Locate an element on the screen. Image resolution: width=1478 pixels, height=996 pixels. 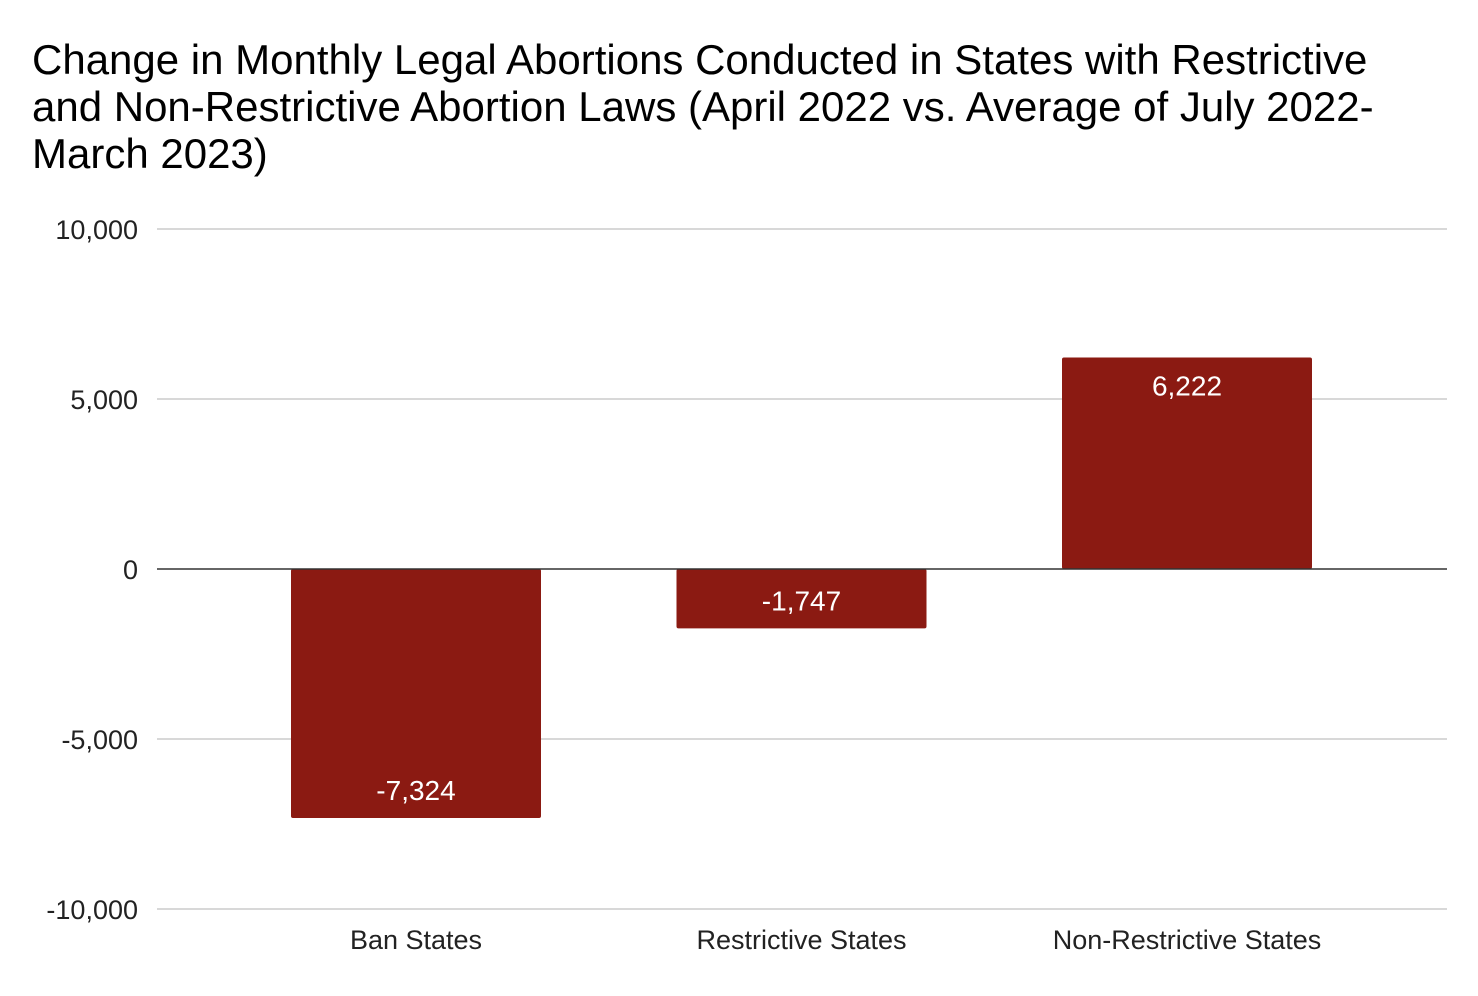
y-axis-ticks: 10,000 5,000 0 -5,000 -10,000 is located at coordinates (92, 570).